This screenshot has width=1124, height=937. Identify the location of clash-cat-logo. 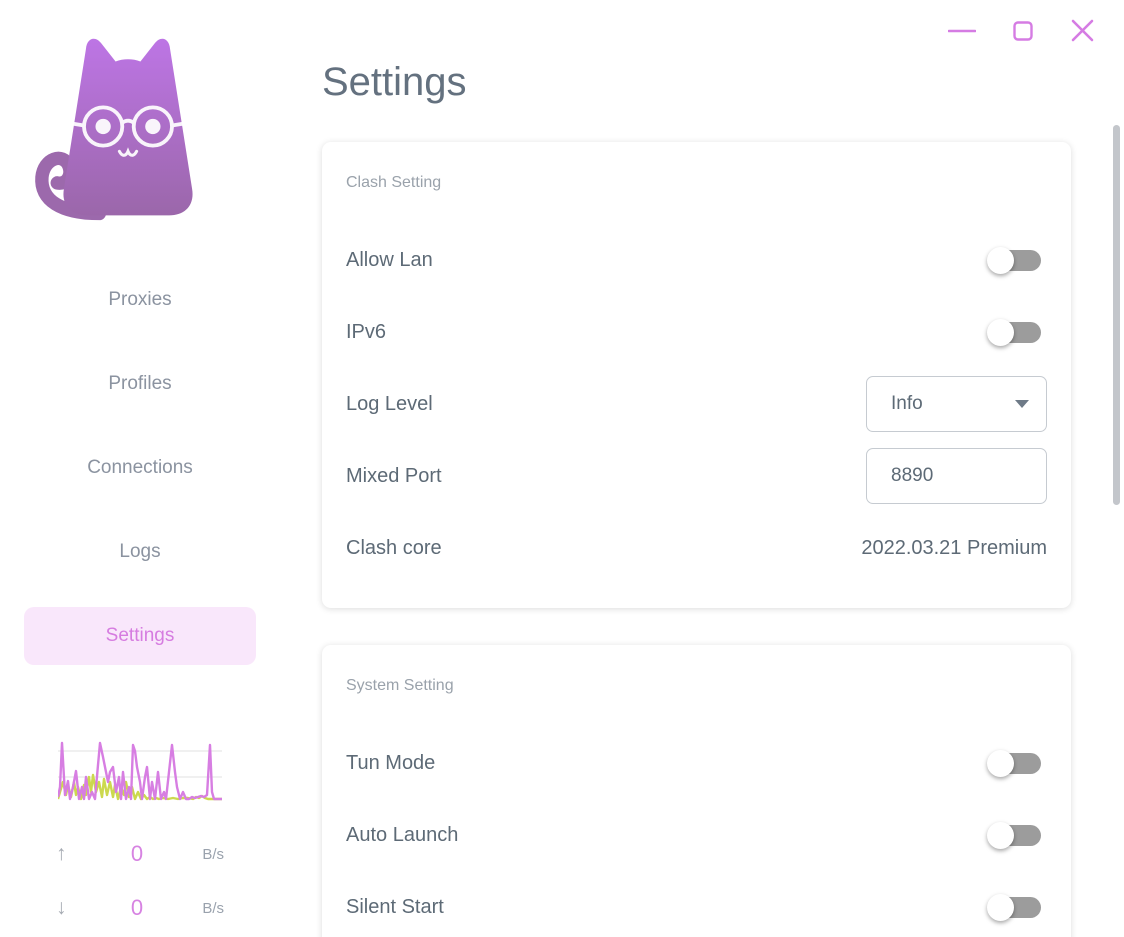
(114, 129).